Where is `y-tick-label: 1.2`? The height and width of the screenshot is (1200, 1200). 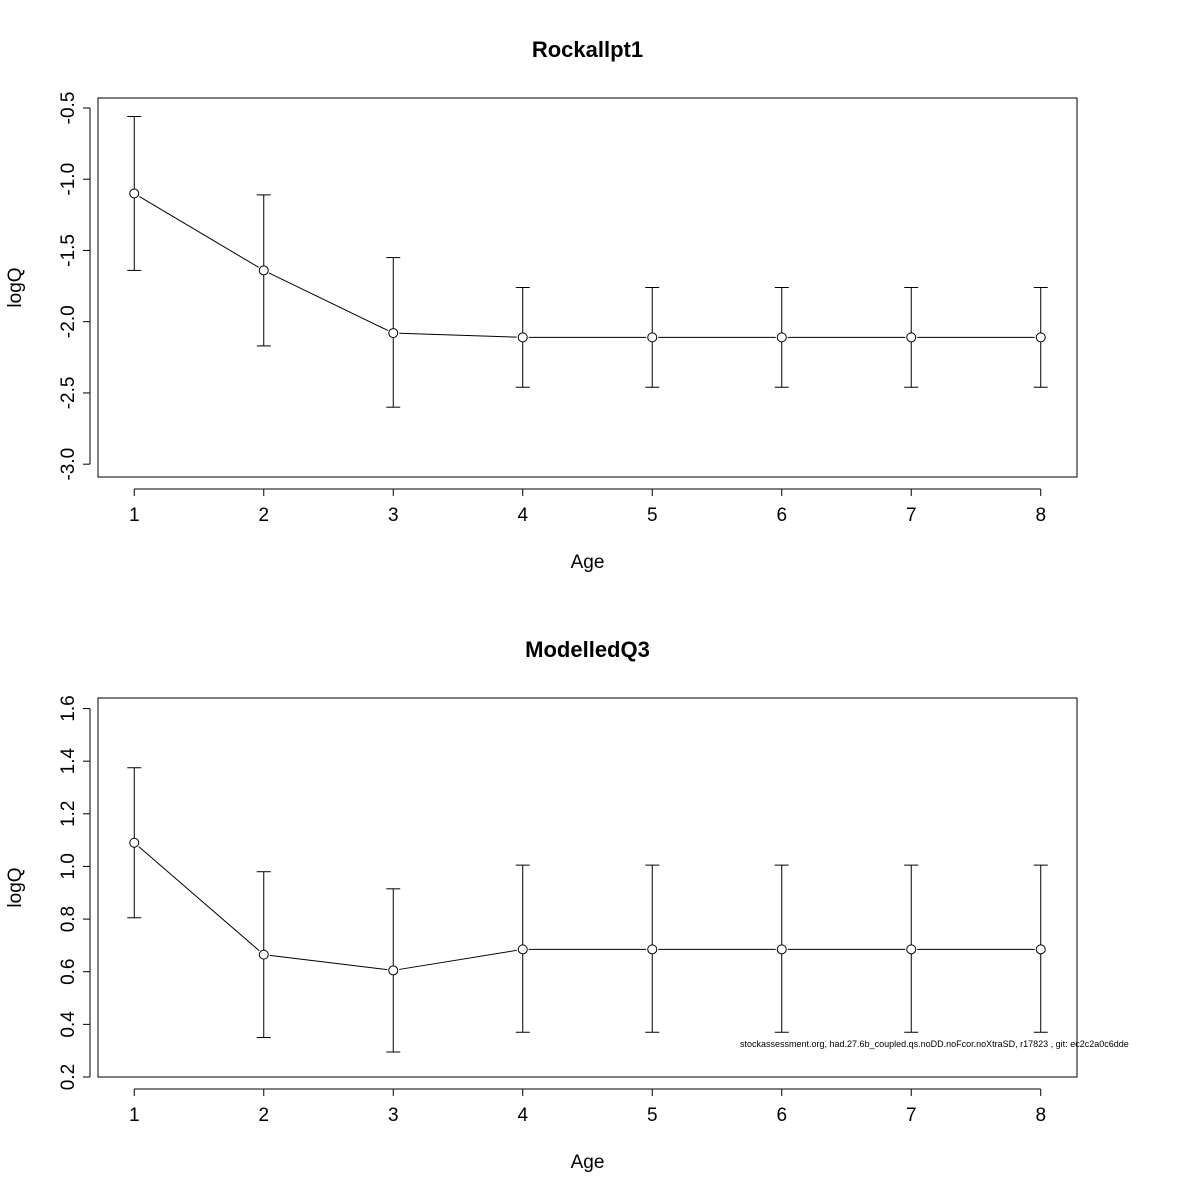
y-tick-label: 1.2 is located at coordinates (68, 814).